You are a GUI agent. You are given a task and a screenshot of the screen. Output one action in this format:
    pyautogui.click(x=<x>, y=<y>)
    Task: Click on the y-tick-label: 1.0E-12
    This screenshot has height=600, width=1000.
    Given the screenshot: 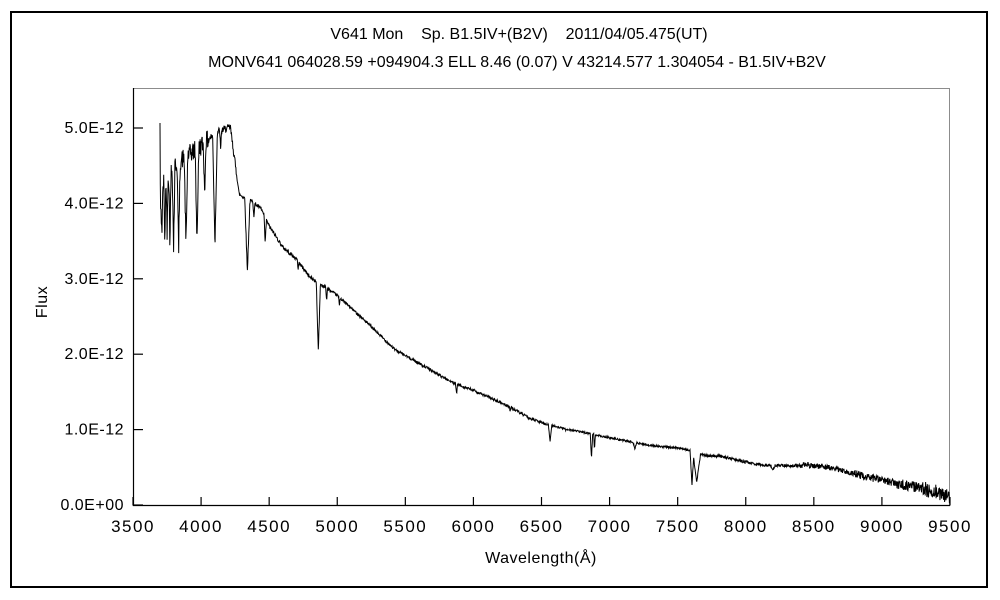 What is the action you would take?
    pyautogui.click(x=94, y=430)
    